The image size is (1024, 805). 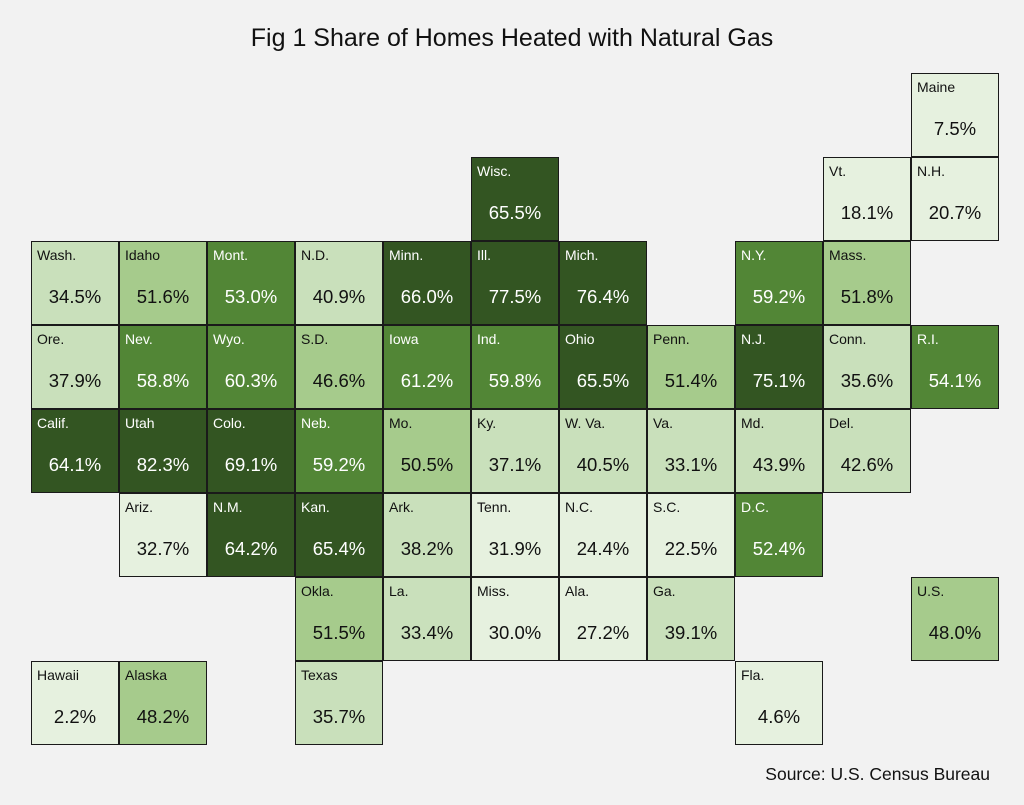 What do you see at coordinates (515, 632) in the screenshot?
I see `state-value-label: 30.0%` at bounding box center [515, 632].